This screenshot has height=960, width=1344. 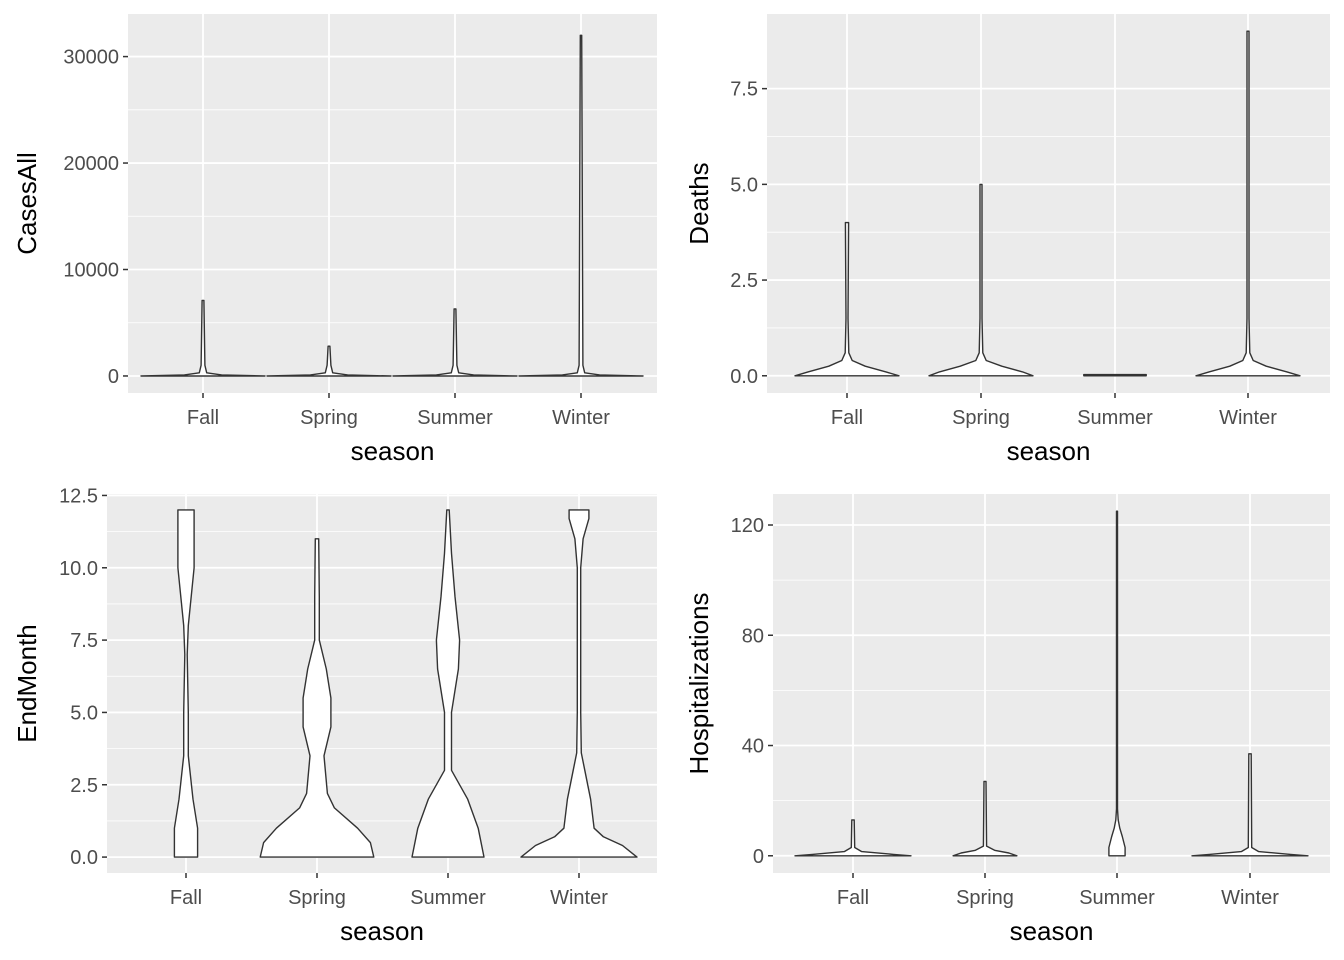 What do you see at coordinates (753, 747) in the screenshot?
I see `y-tick-label: 40` at bounding box center [753, 747].